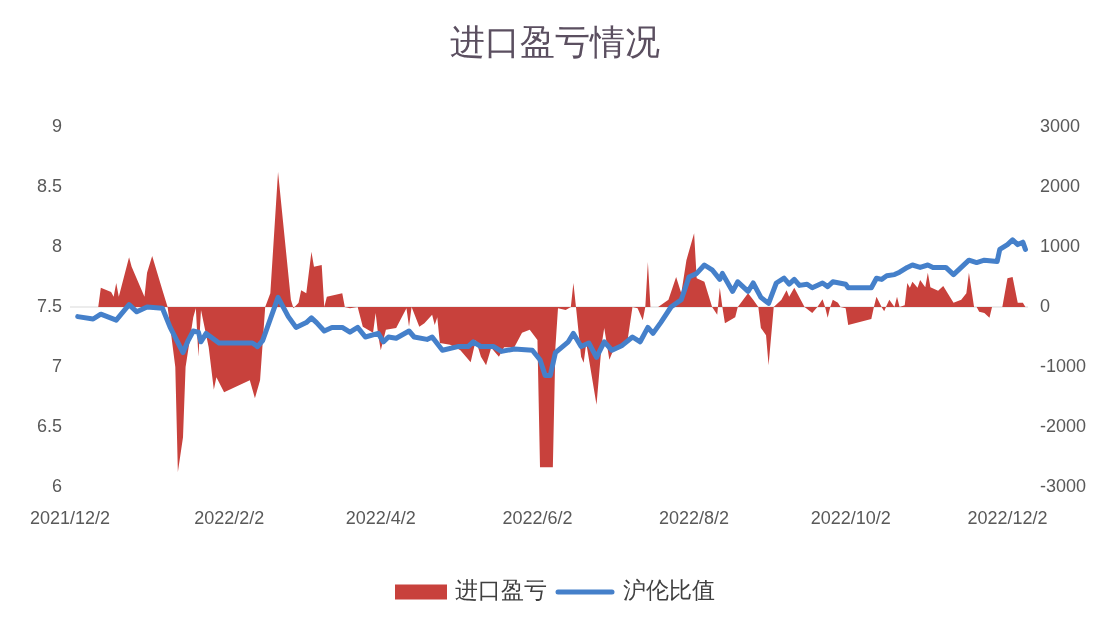  What do you see at coordinates (501, 590) in the screenshot?
I see `legend-label: 进口盈亏` at bounding box center [501, 590].